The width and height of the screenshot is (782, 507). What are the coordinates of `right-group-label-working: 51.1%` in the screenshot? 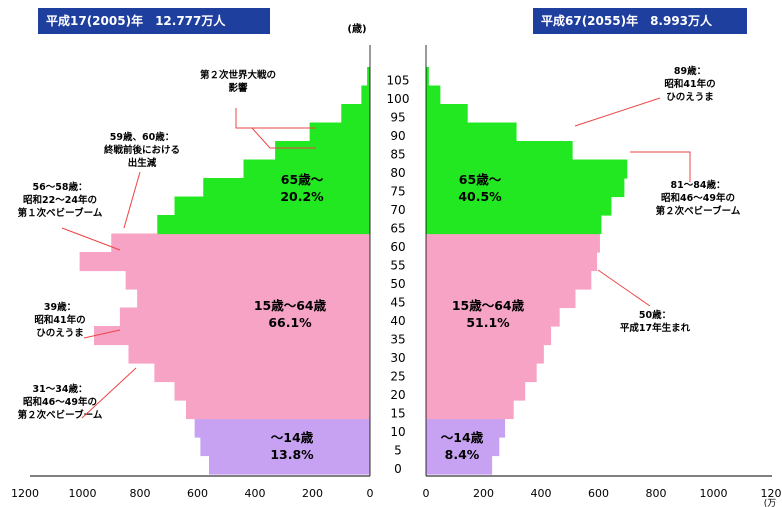 It's located at (488, 322).